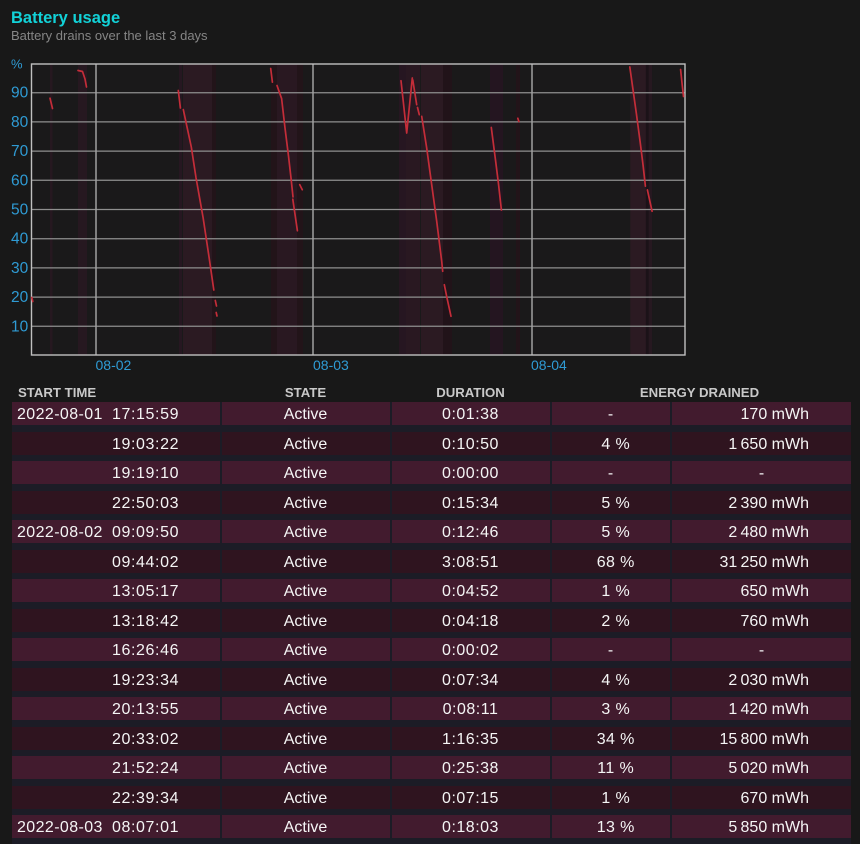 The width and height of the screenshot is (860, 844). What do you see at coordinates (20, 180) in the screenshot?
I see `svg-text: 60` at bounding box center [20, 180].